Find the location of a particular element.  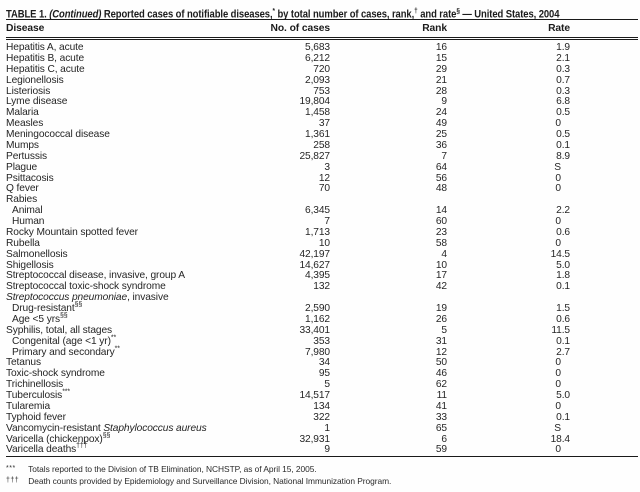

rate-cell: 1.8 is located at coordinates (563, 276).